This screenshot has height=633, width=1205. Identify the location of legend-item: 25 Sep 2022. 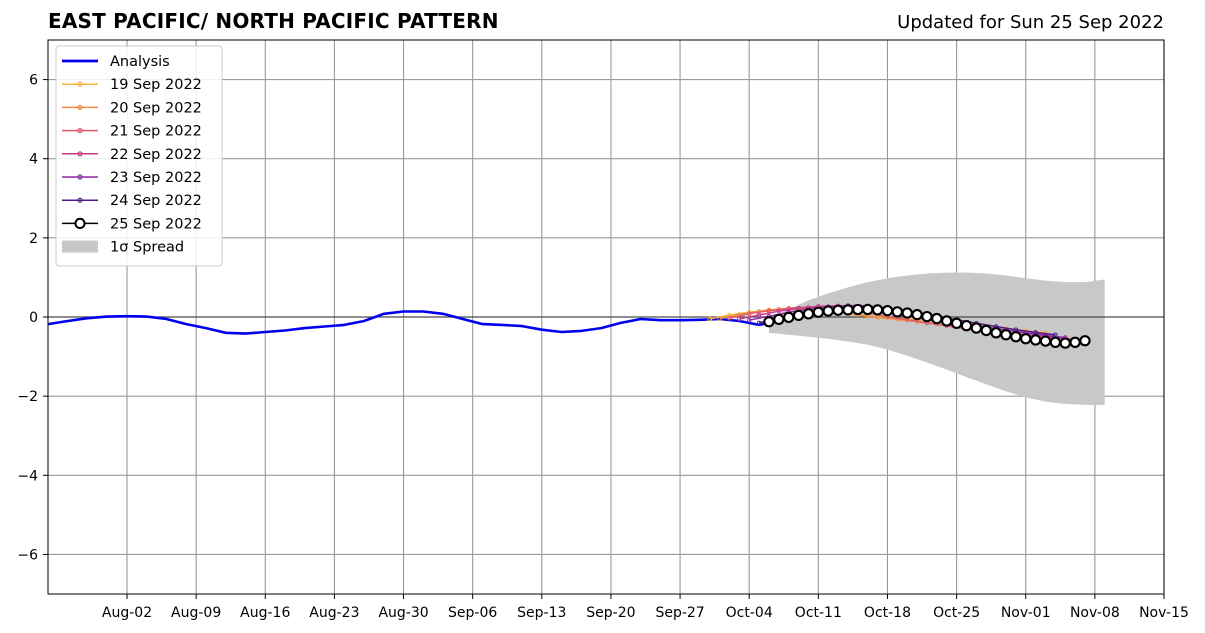
(132, 224).